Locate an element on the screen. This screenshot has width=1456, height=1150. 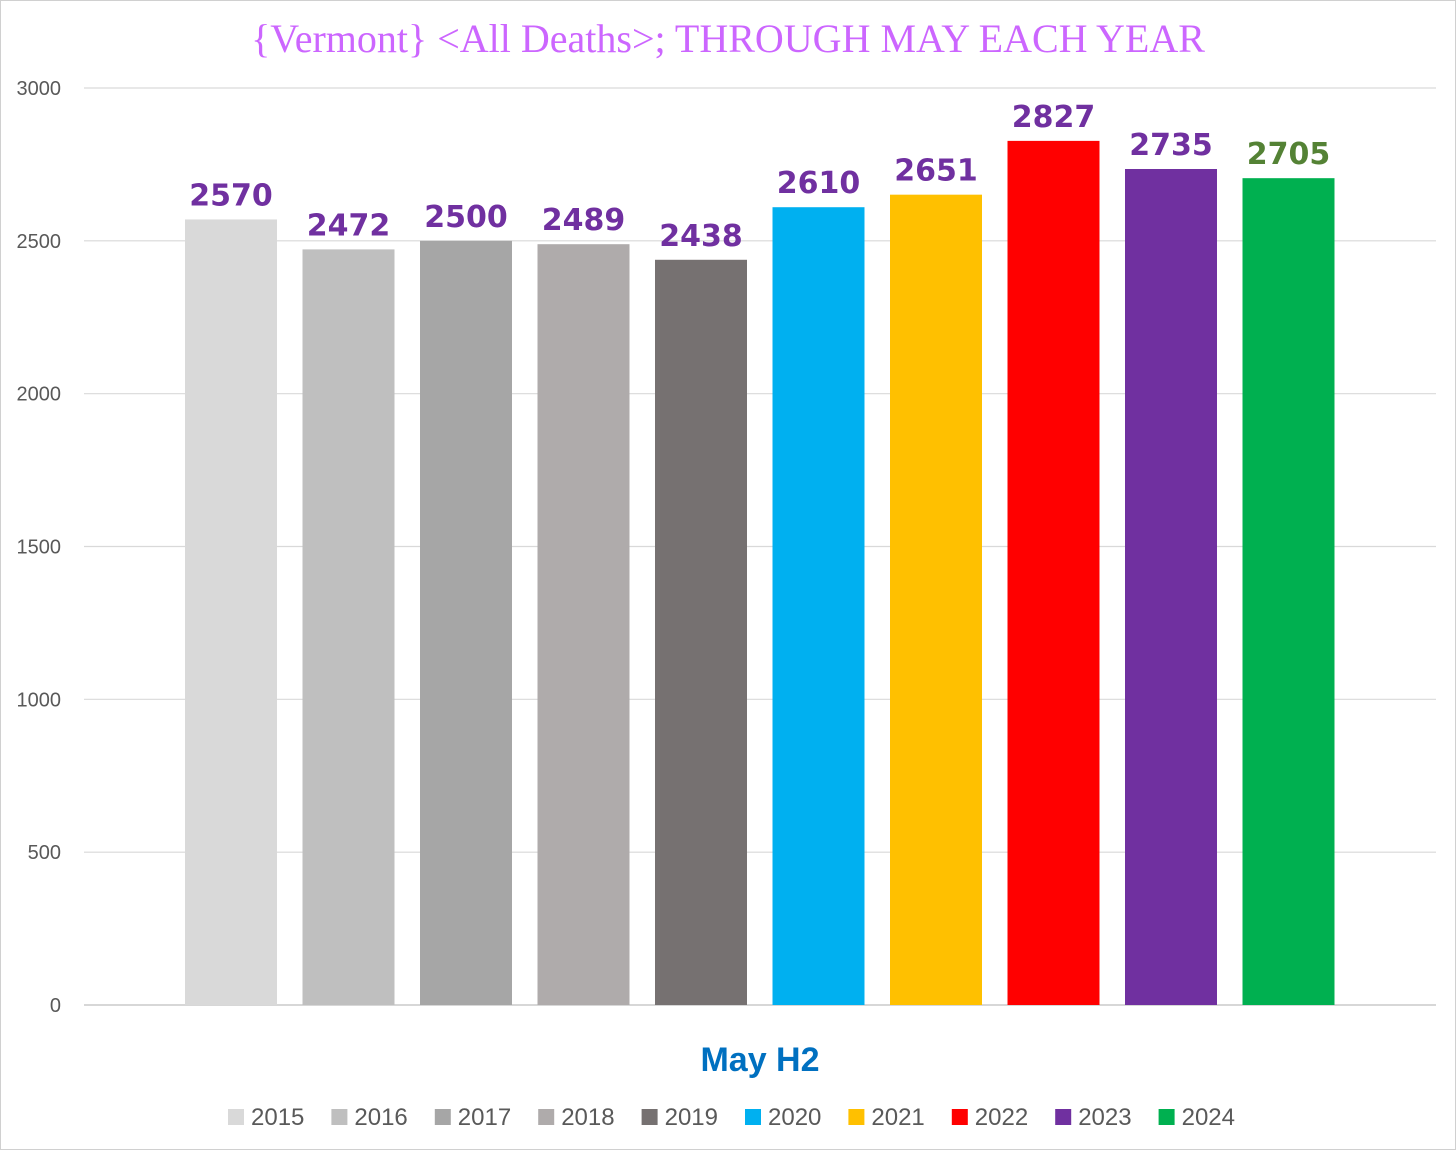
data-label-2015: 2570 is located at coordinates (231, 195).